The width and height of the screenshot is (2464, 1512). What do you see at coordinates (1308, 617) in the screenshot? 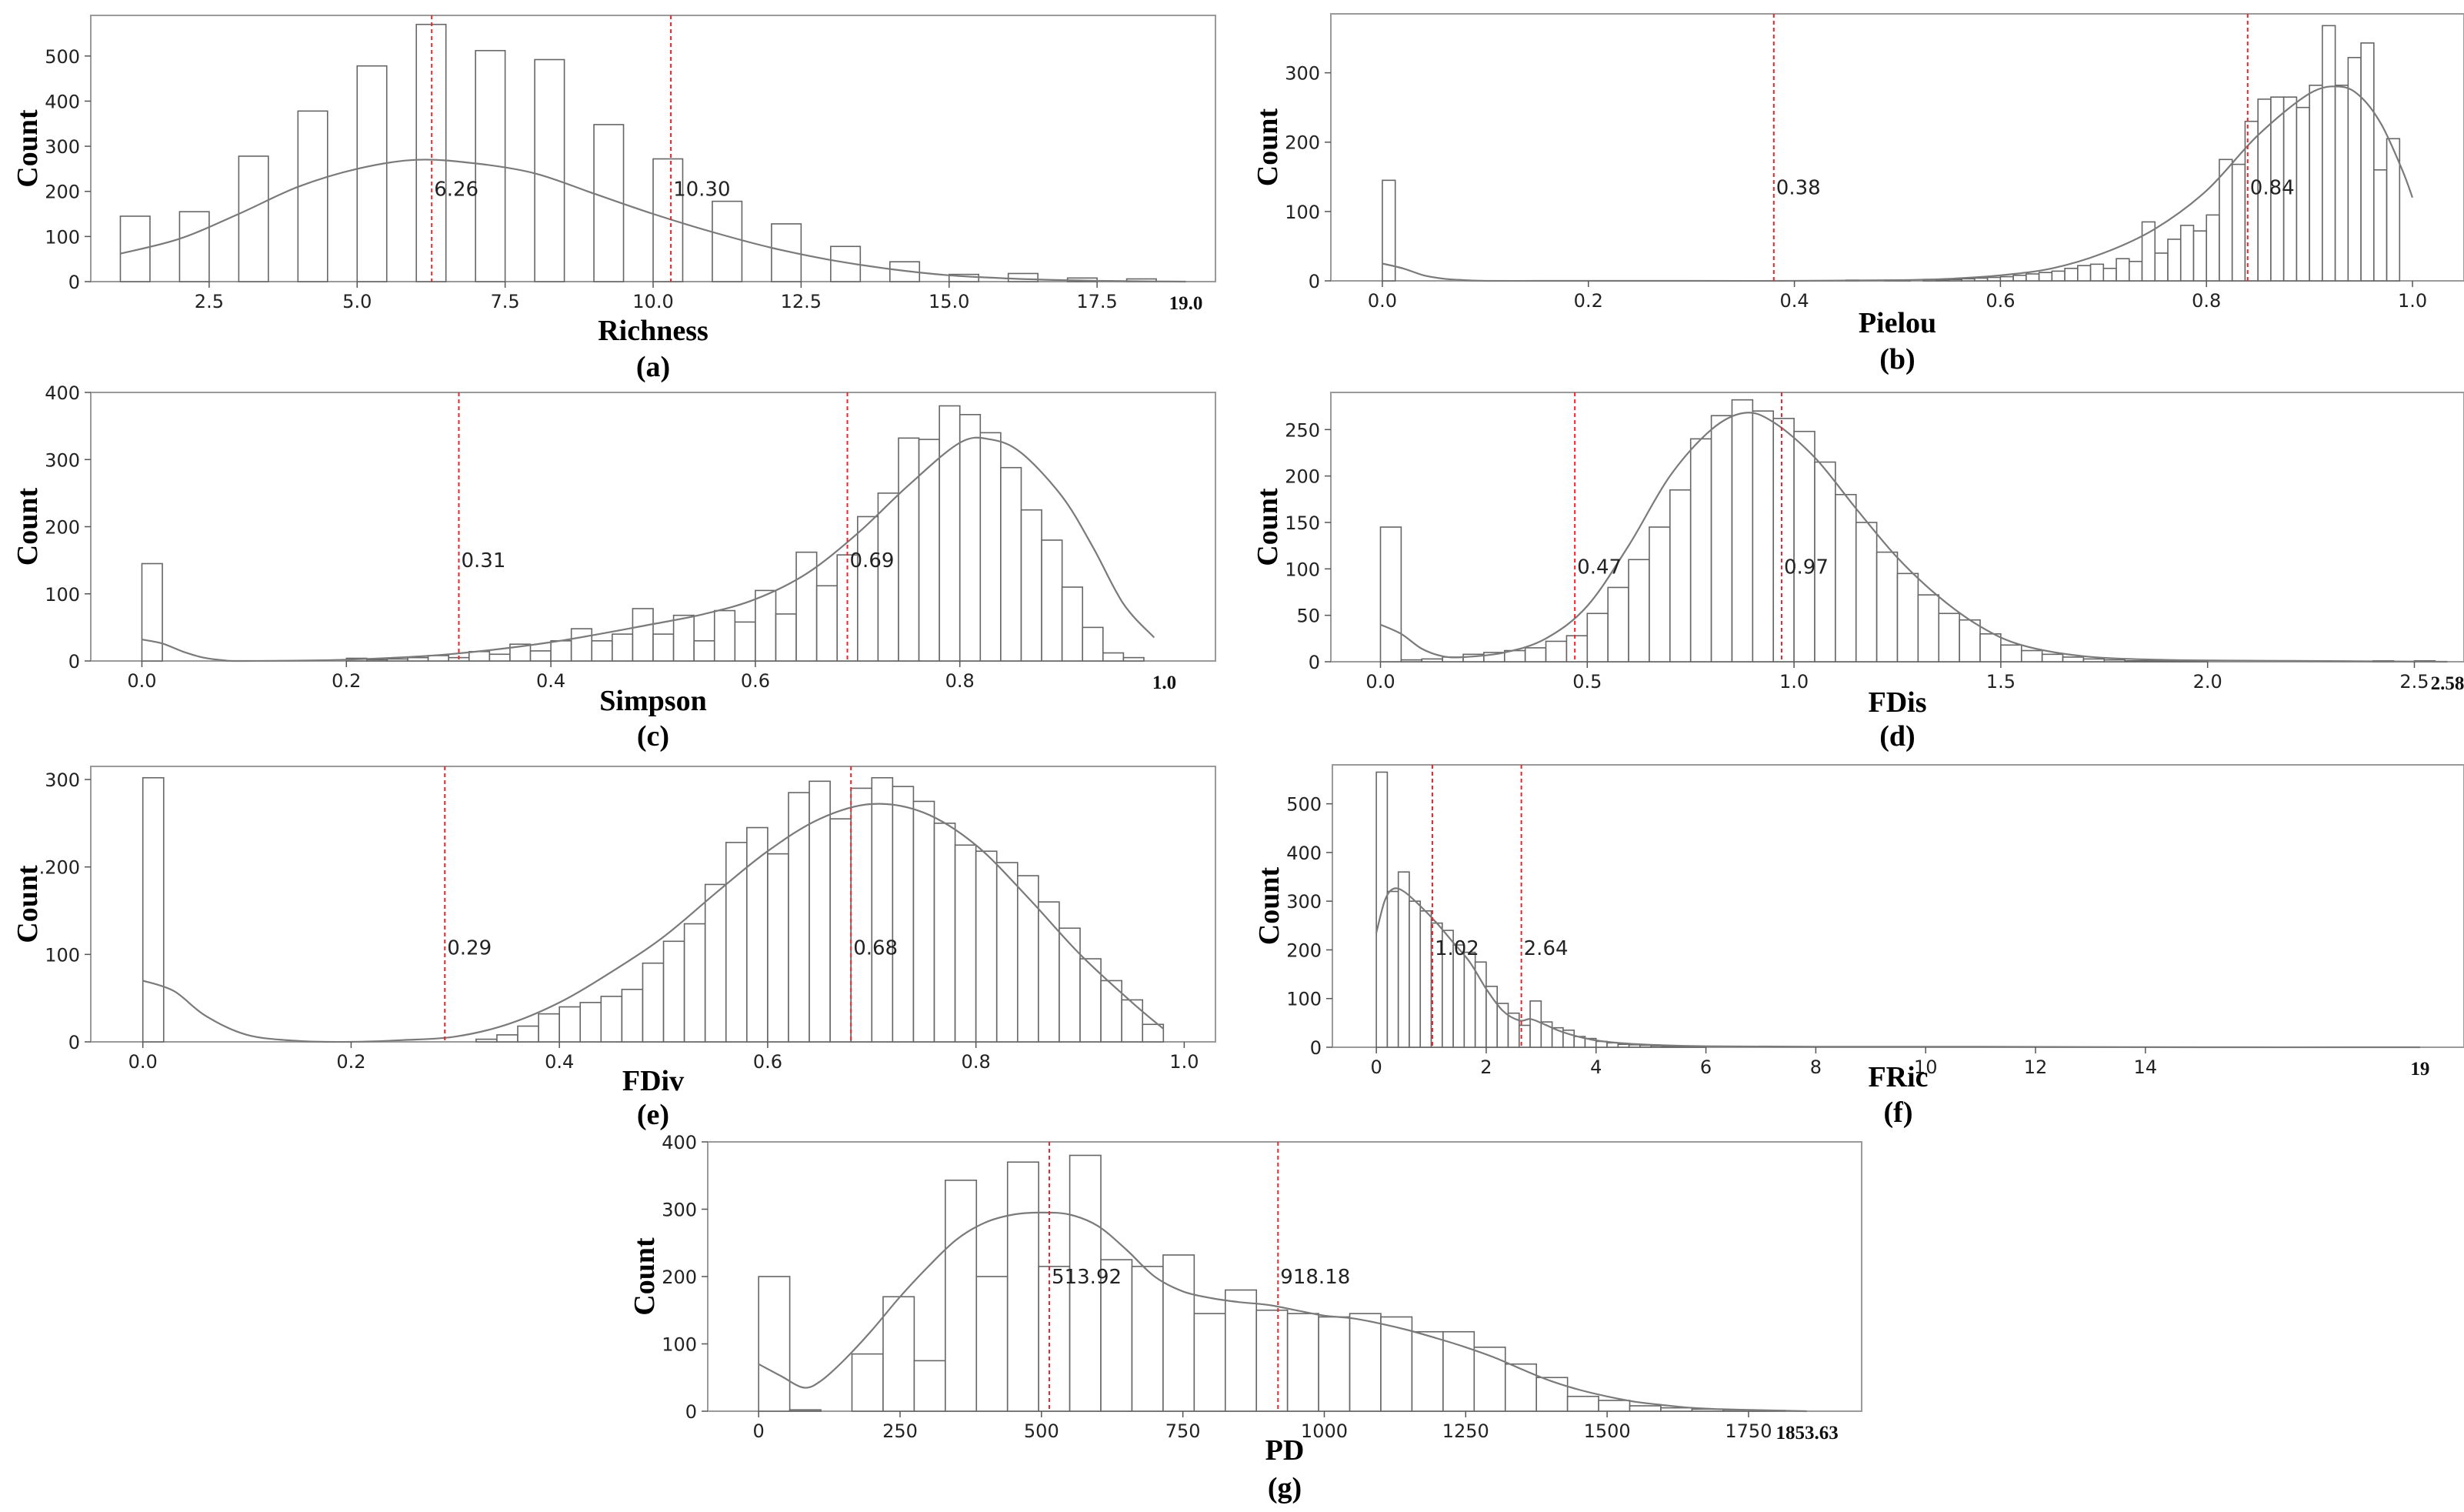
I see `y-tick-label: 50` at bounding box center [1308, 617].